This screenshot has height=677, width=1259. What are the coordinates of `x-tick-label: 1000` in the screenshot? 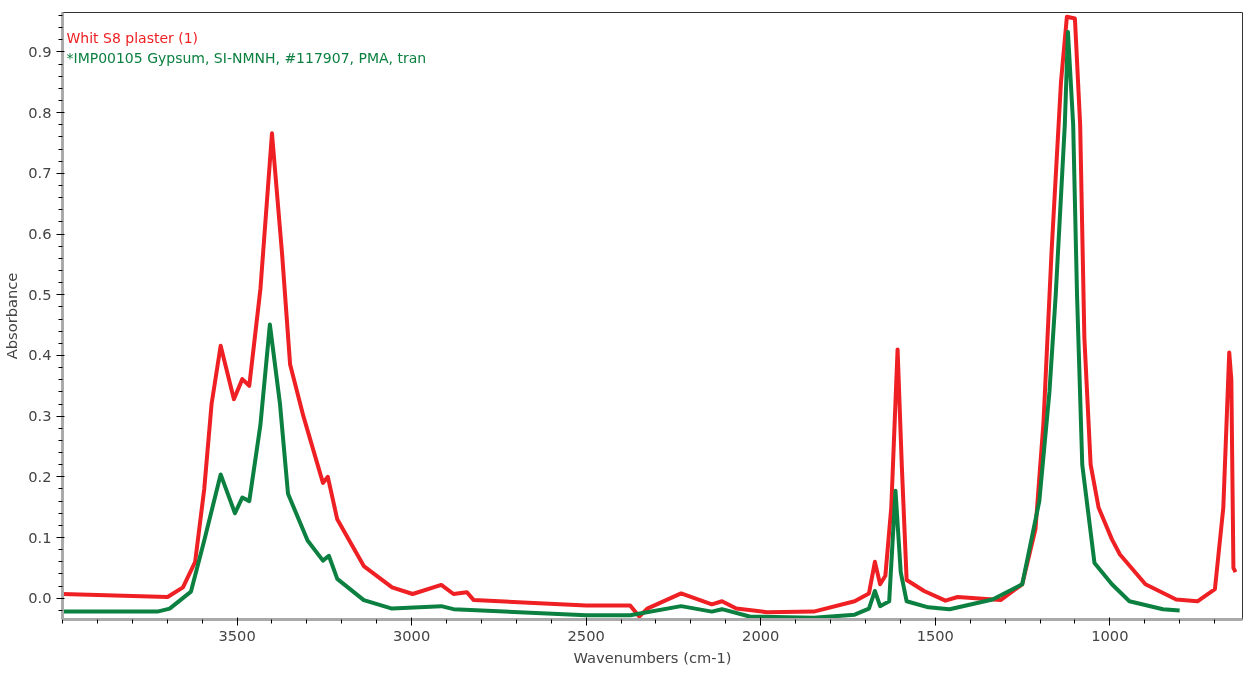 It's located at (1110, 635).